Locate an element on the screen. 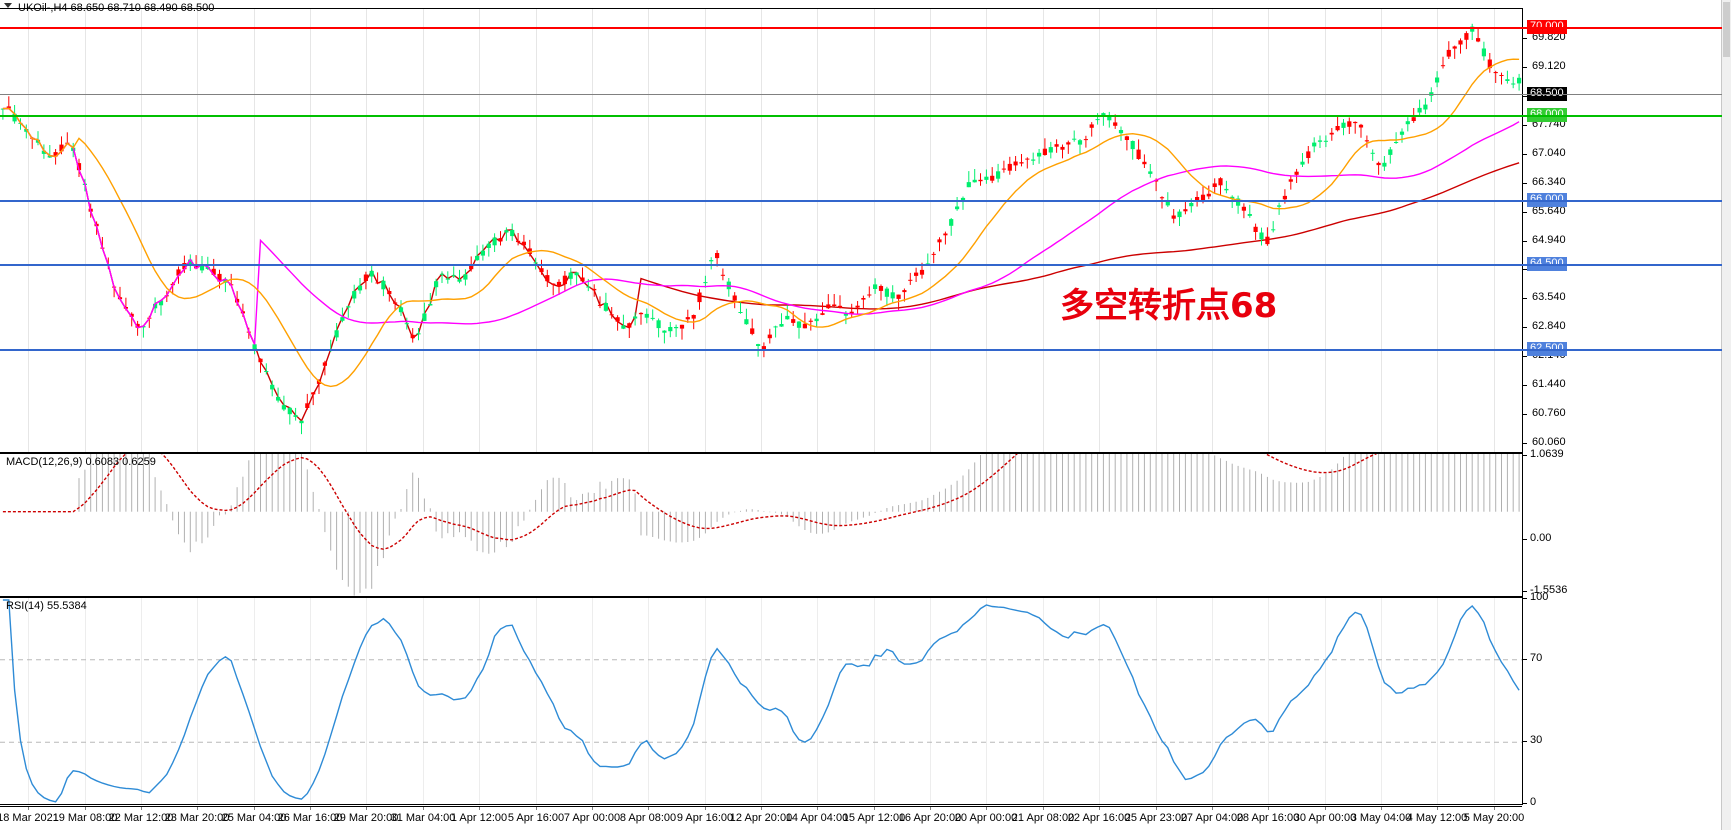 This screenshot has width=1731, height=830. time-tick-label: 28 Apr 16:00 is located at coordinates (1268, 818).